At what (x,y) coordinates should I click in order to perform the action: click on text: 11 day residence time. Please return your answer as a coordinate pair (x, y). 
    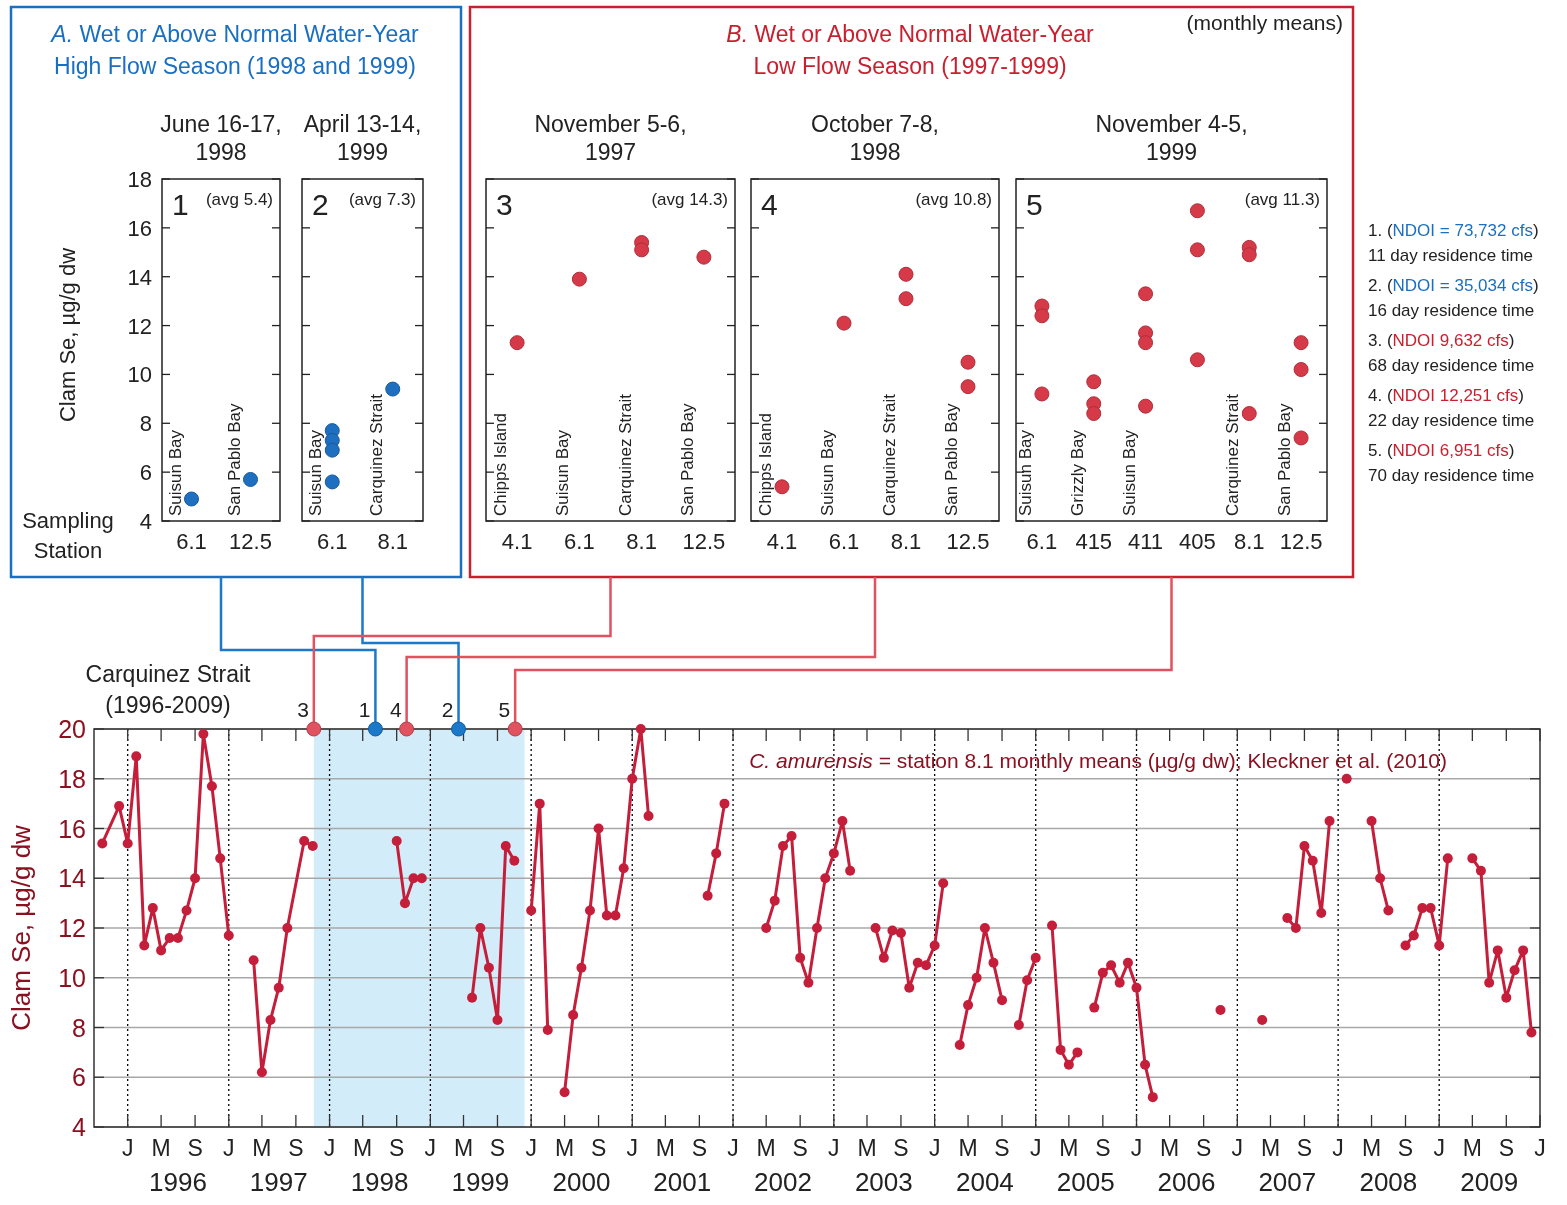
    Looking at the image, I should click on (1451, 255).